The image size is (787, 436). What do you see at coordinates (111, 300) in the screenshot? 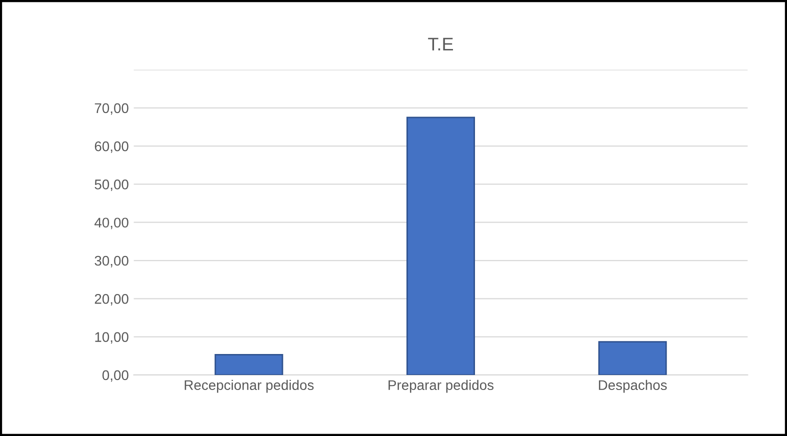
I see `y-tick-label: 20,00` at bounding box center [111, 300].